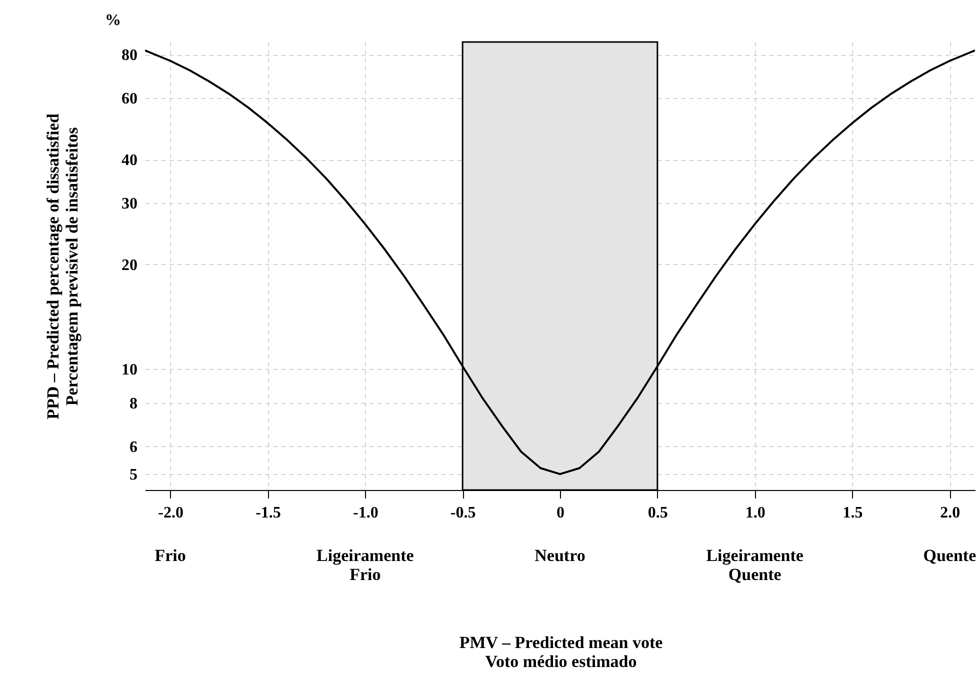  I want to click on x-tick-label: 1.5, so click(852, 513).